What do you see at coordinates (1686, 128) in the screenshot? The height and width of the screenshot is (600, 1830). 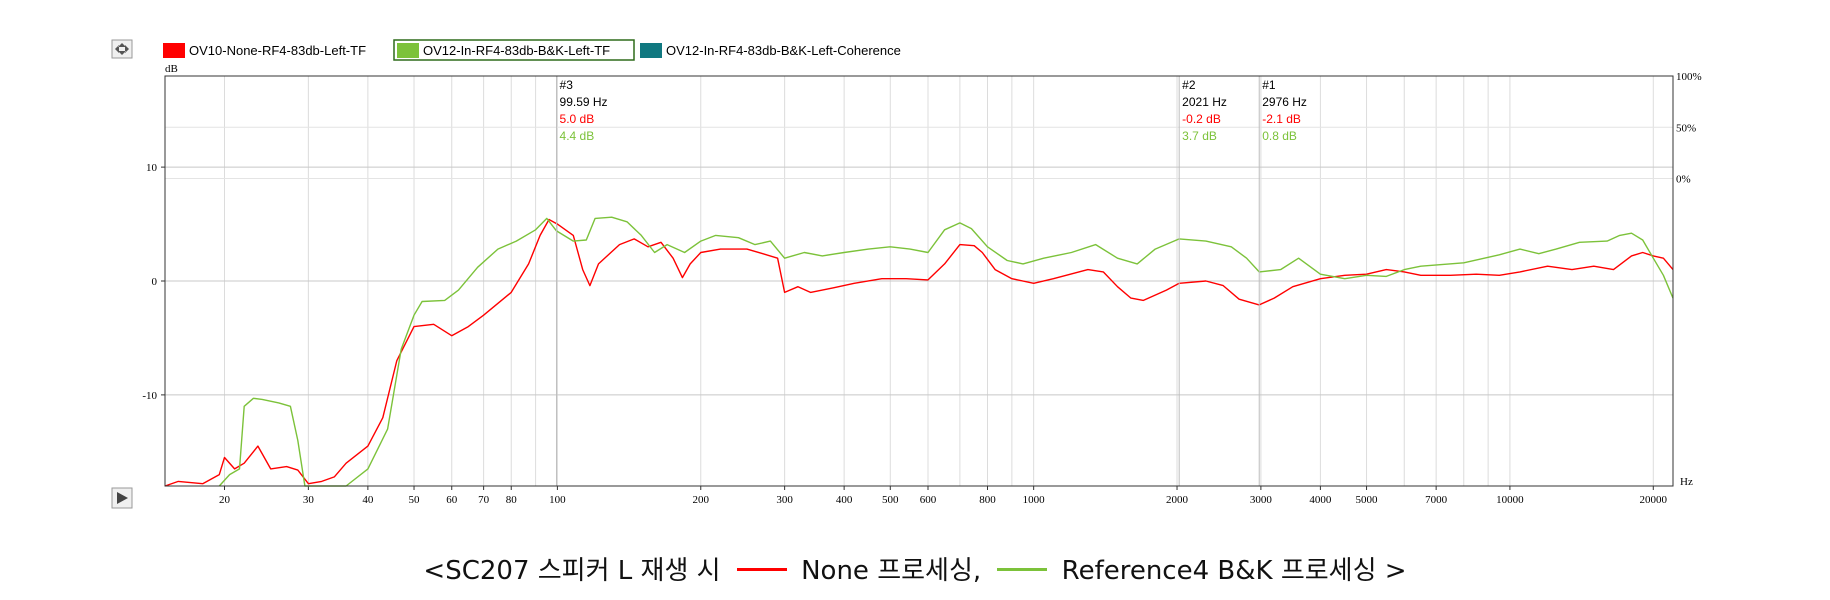 I see `coherence-tick-label: 50%` at bounding box center [1686, 128].